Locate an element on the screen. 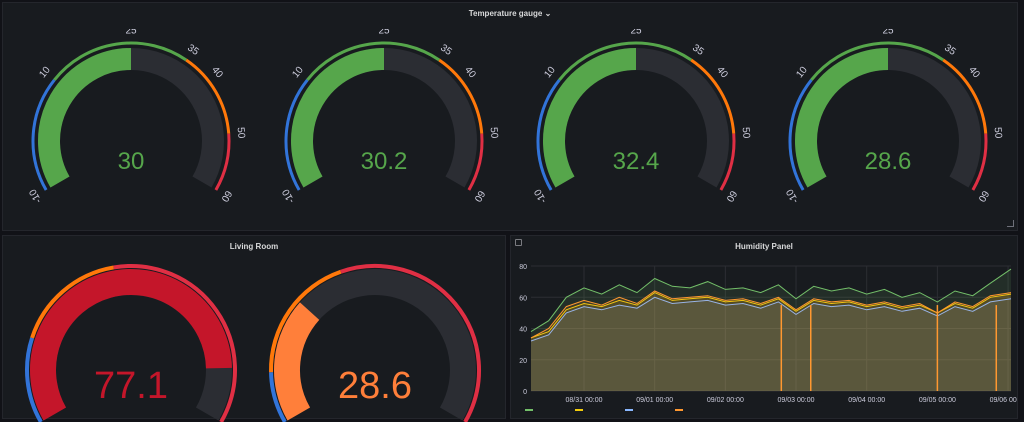  chevron-down-icon: ⌄ is located at coordinates (548, 13).